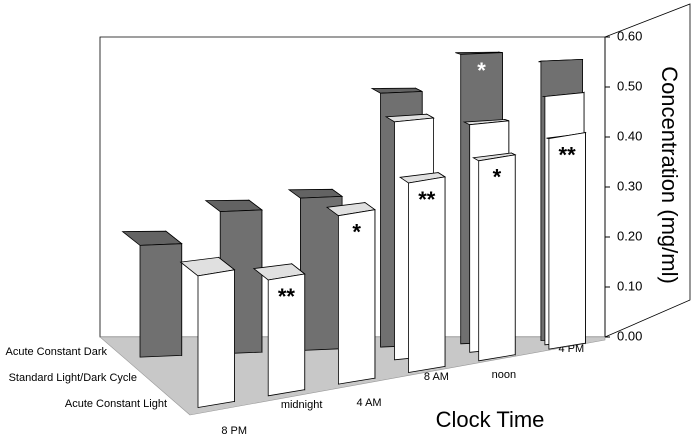  I want to click on y-tick-label: 0.00, so click(629, 335).